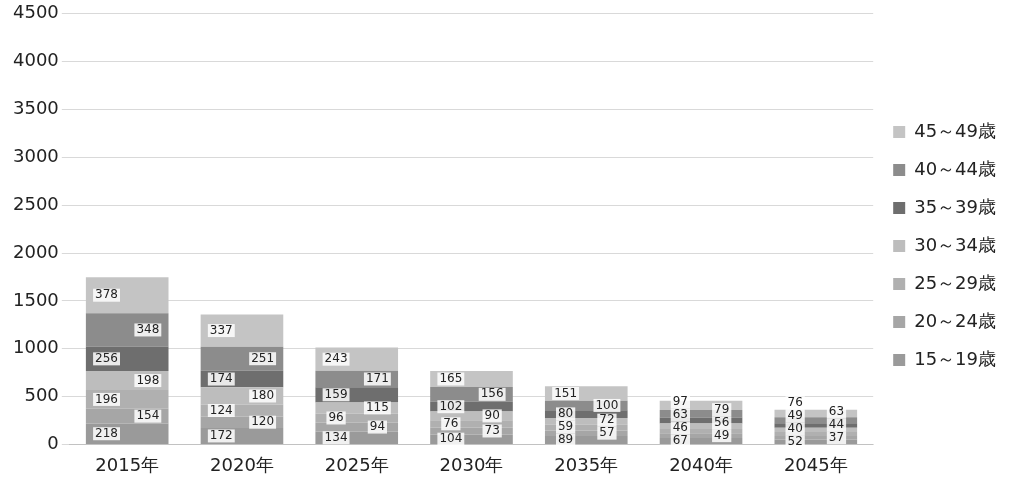  Describe the element at coordinates (36, 108) in the screenshot. I see `y-tick-label: 3500` at that location.